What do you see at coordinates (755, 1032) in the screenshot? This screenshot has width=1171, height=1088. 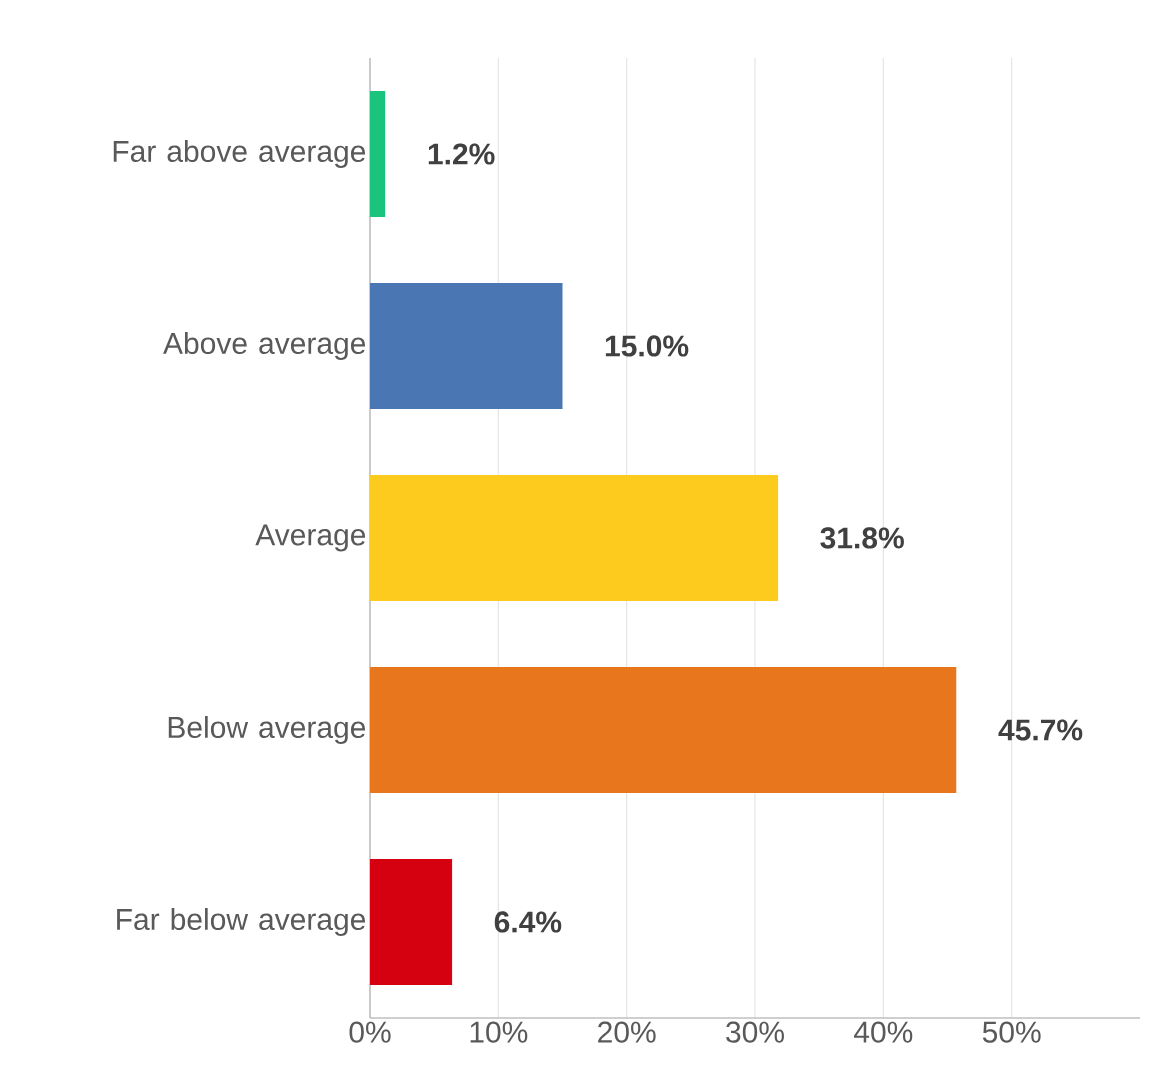 I see `x-tick-label: 30%` at bounding box center [755, 1032].